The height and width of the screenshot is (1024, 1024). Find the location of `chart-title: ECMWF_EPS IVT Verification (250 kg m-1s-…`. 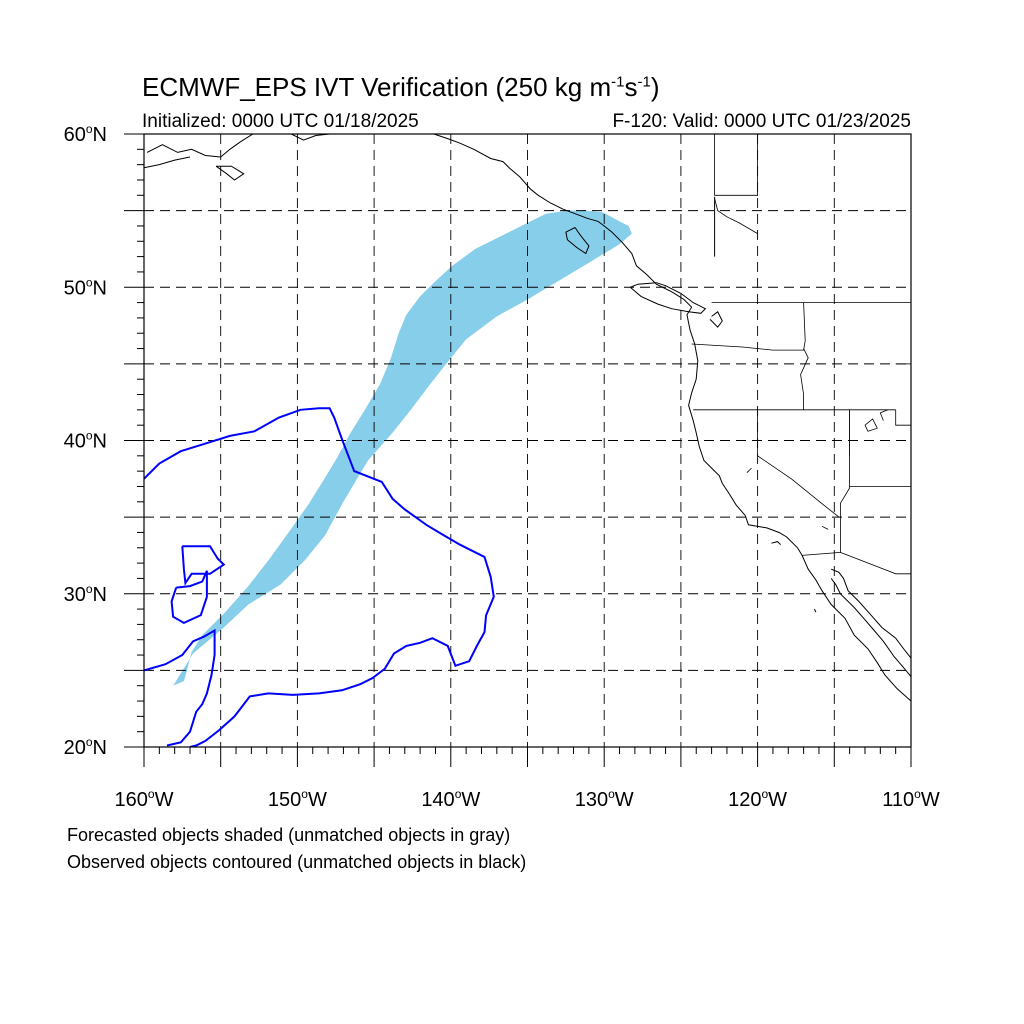

chart-title: ECMWF_EPS IVT Verification (250 kg m-1s-… is located at coordinates (400, 87).